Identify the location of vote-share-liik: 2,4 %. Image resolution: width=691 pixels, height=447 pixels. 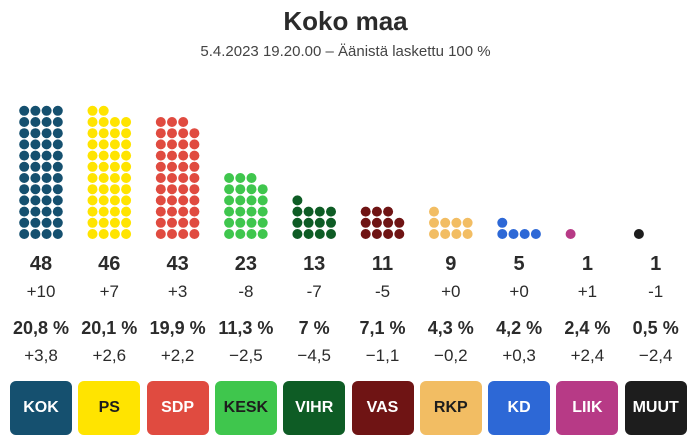
(587, 328).